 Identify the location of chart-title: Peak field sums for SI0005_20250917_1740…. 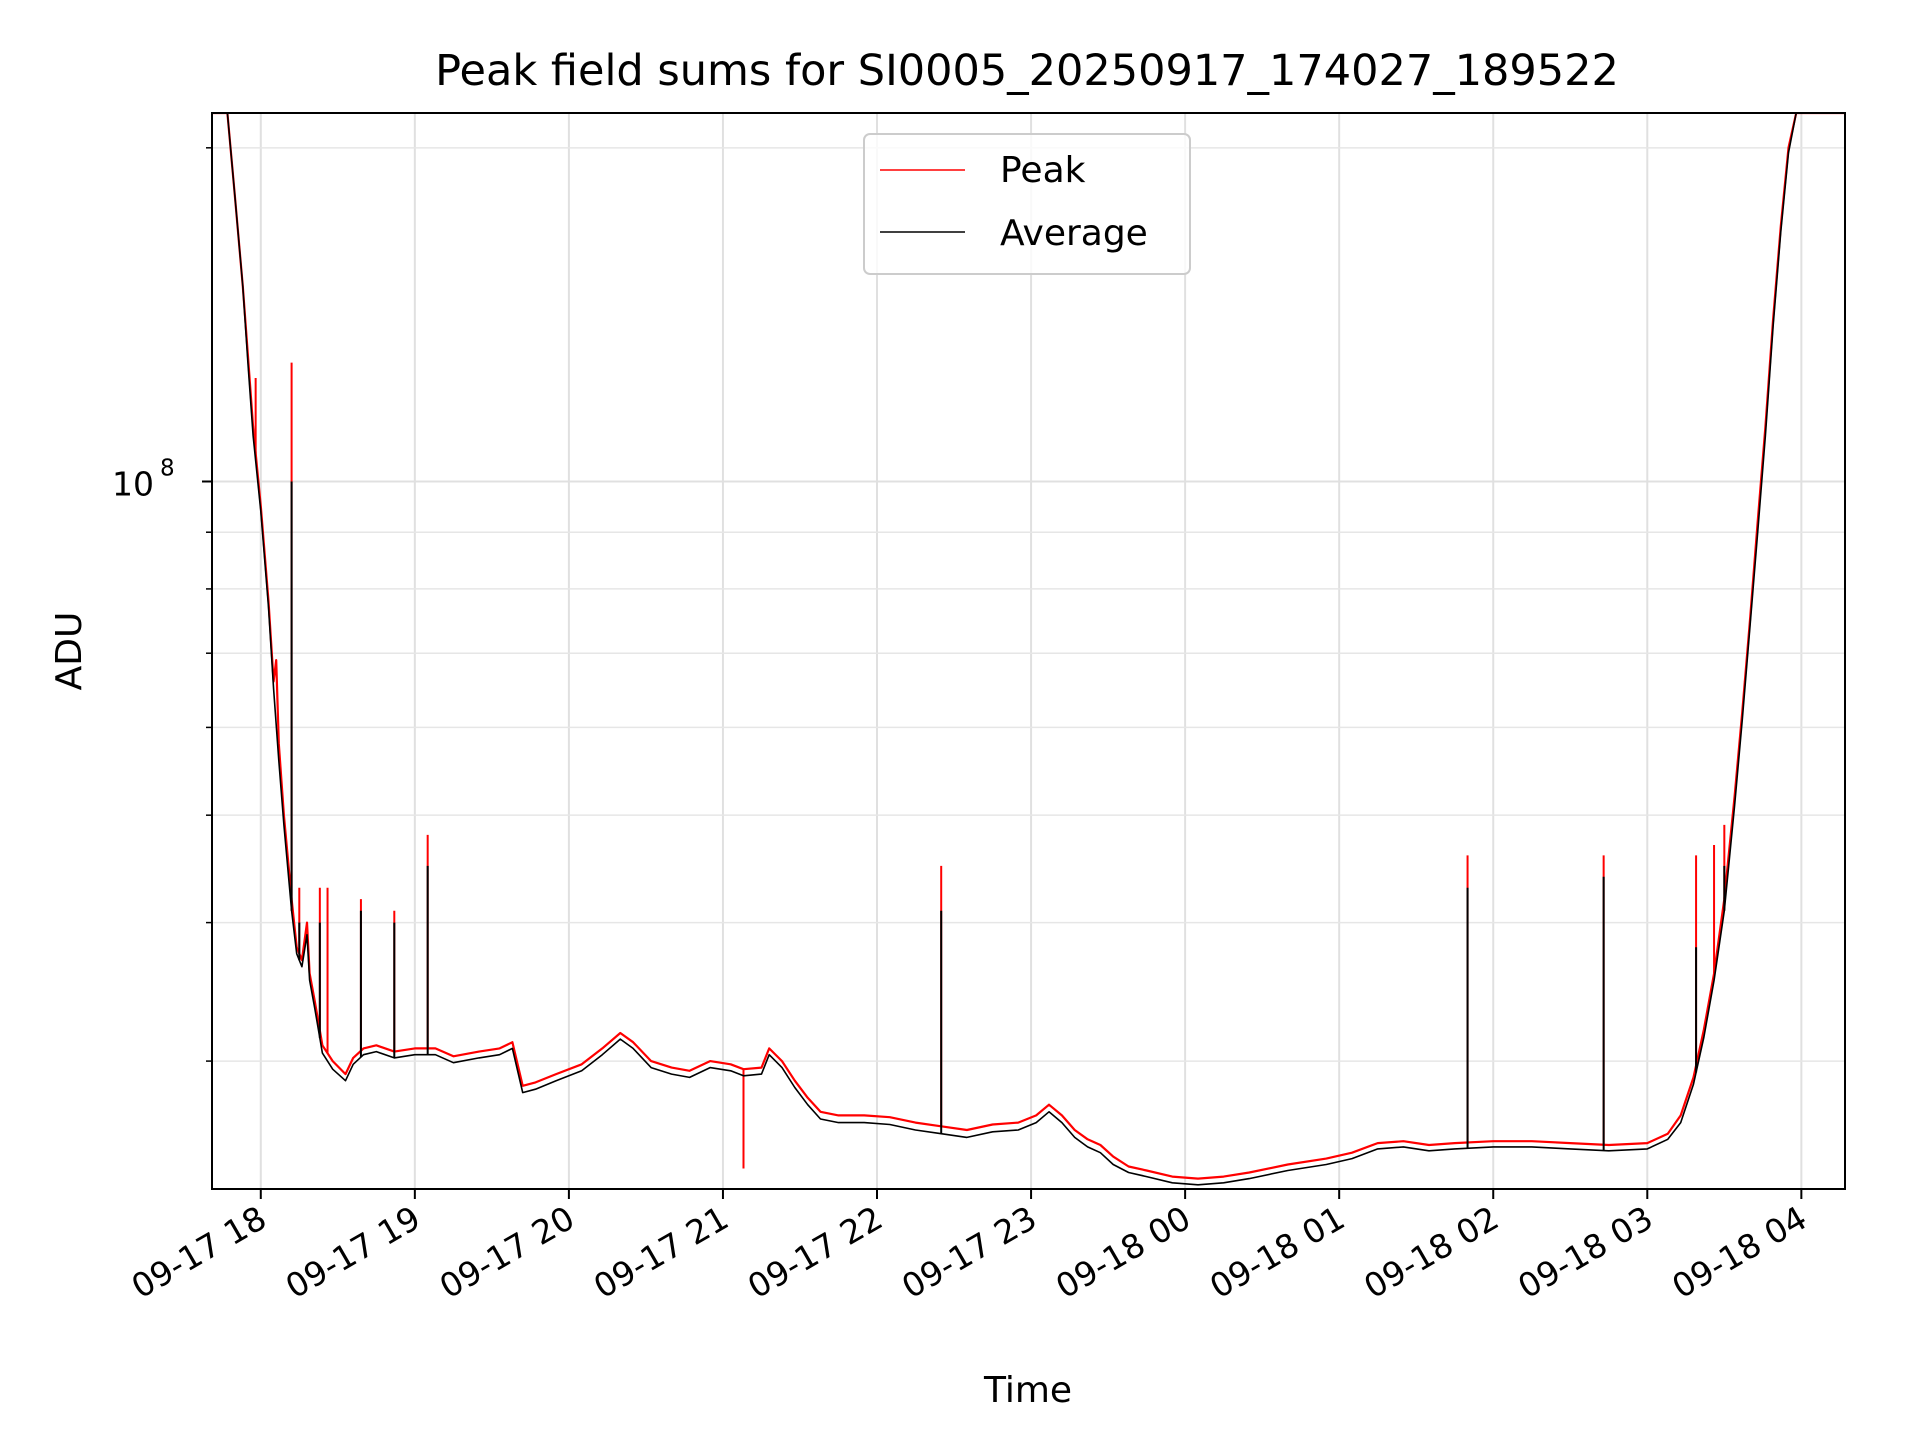
(1027, 71).